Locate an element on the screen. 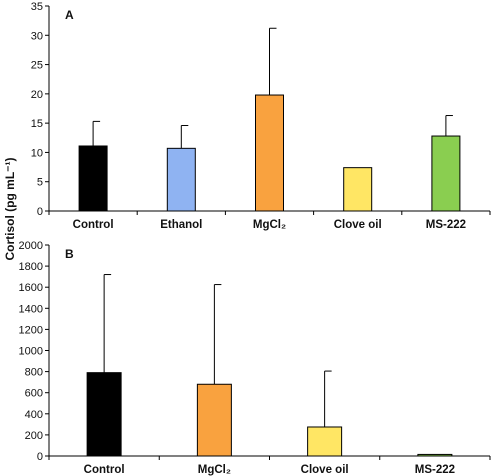  y-tick-label: 600 is located at coordinates (34, 394).